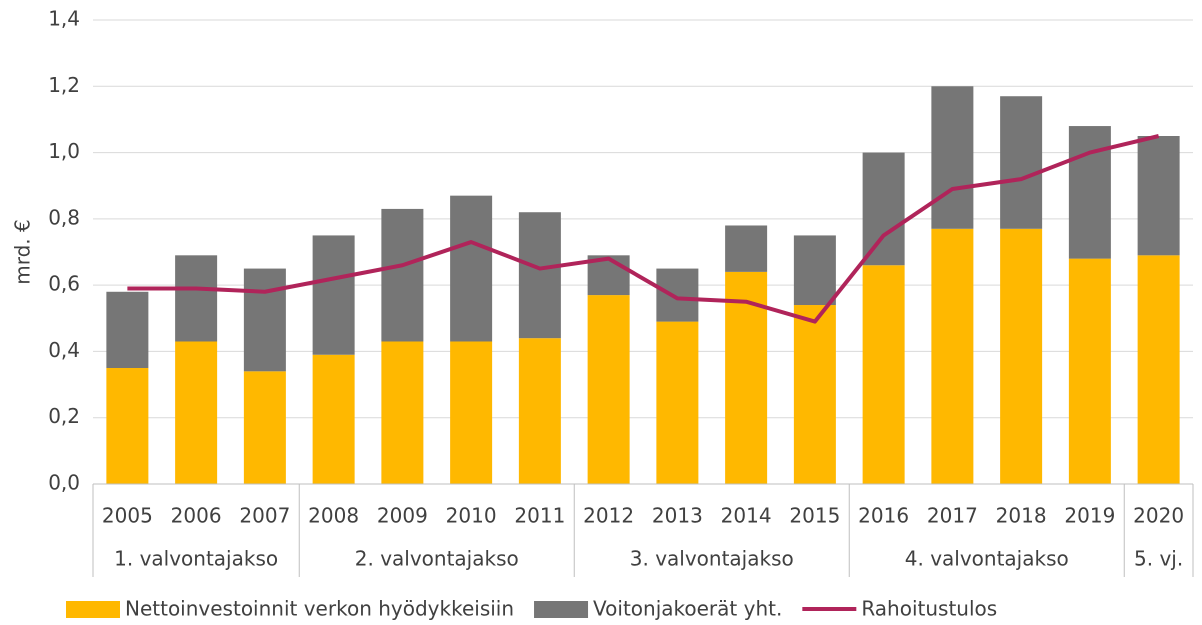 The width and height of the screenshot is (1202, 625). I want to click on x-tick-label: 2017, so click(952, 516).